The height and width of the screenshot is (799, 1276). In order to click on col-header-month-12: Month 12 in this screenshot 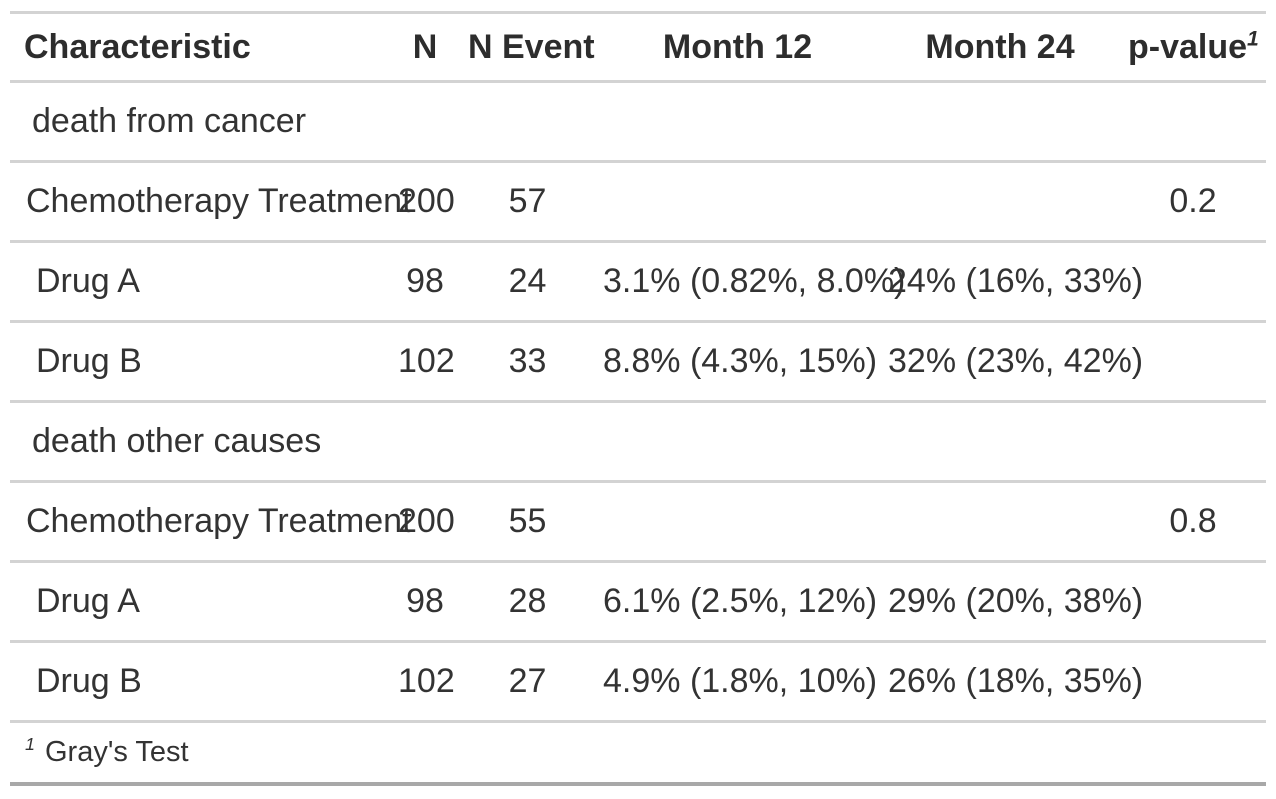, I will do `click(737, 47)`.